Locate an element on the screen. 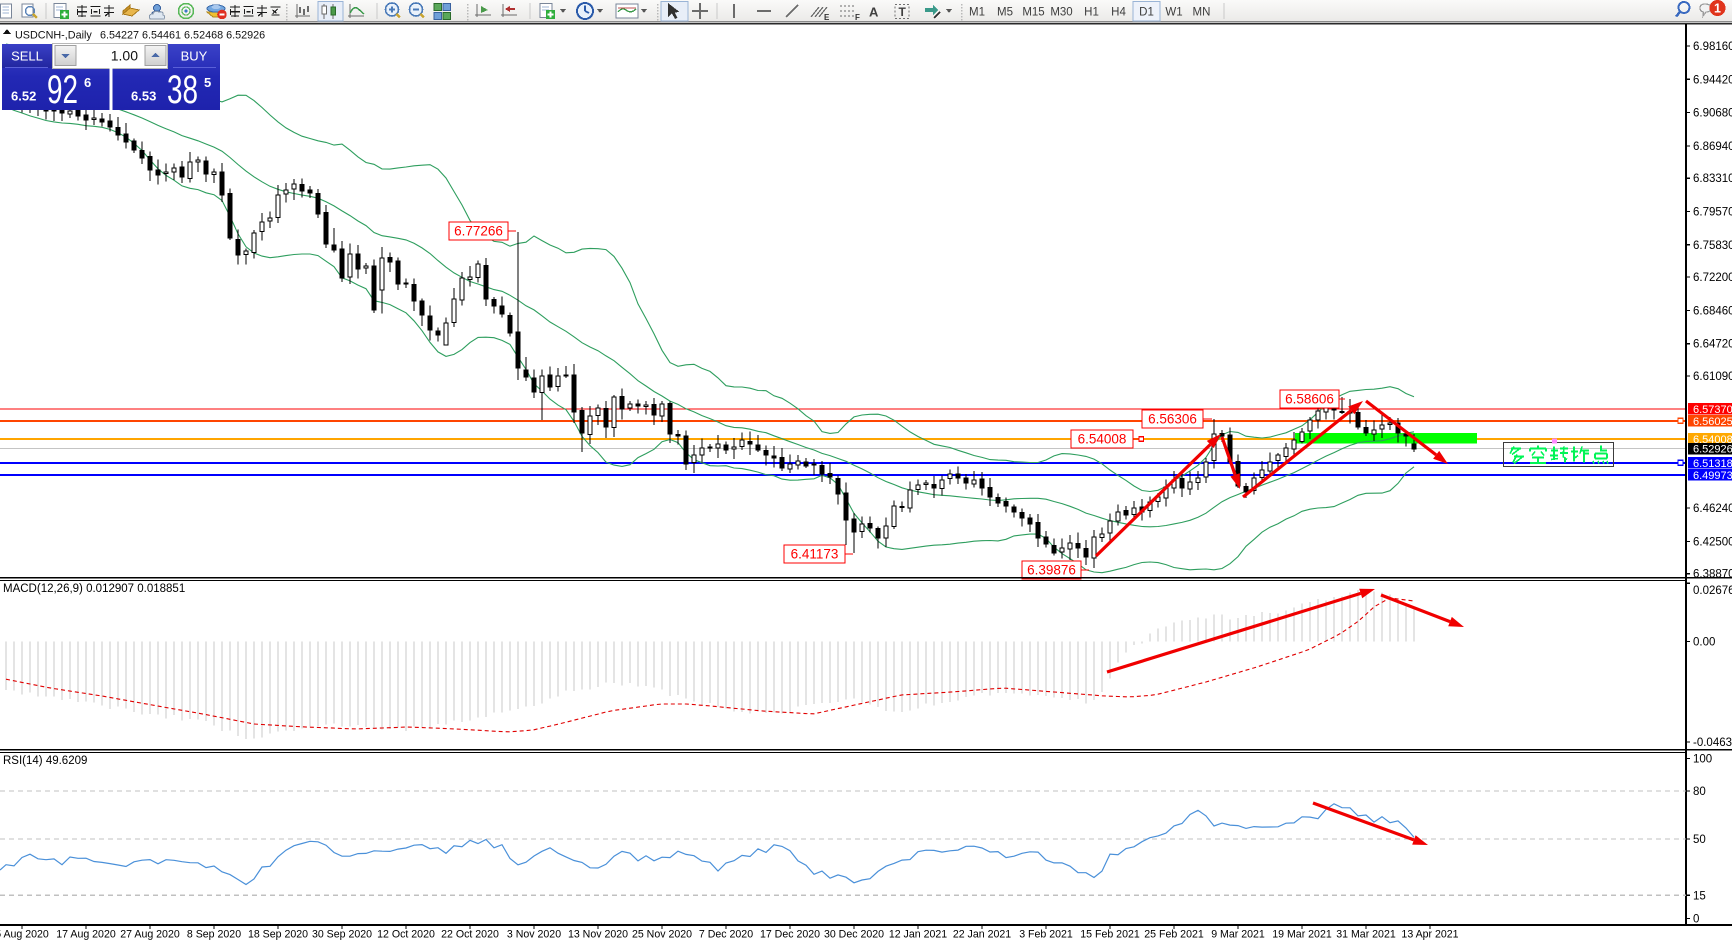 Image resolution: width=1732 pixels, height=940 pixels. svg-text: 25 Nov 2020 is located at coordinates (662, 934).